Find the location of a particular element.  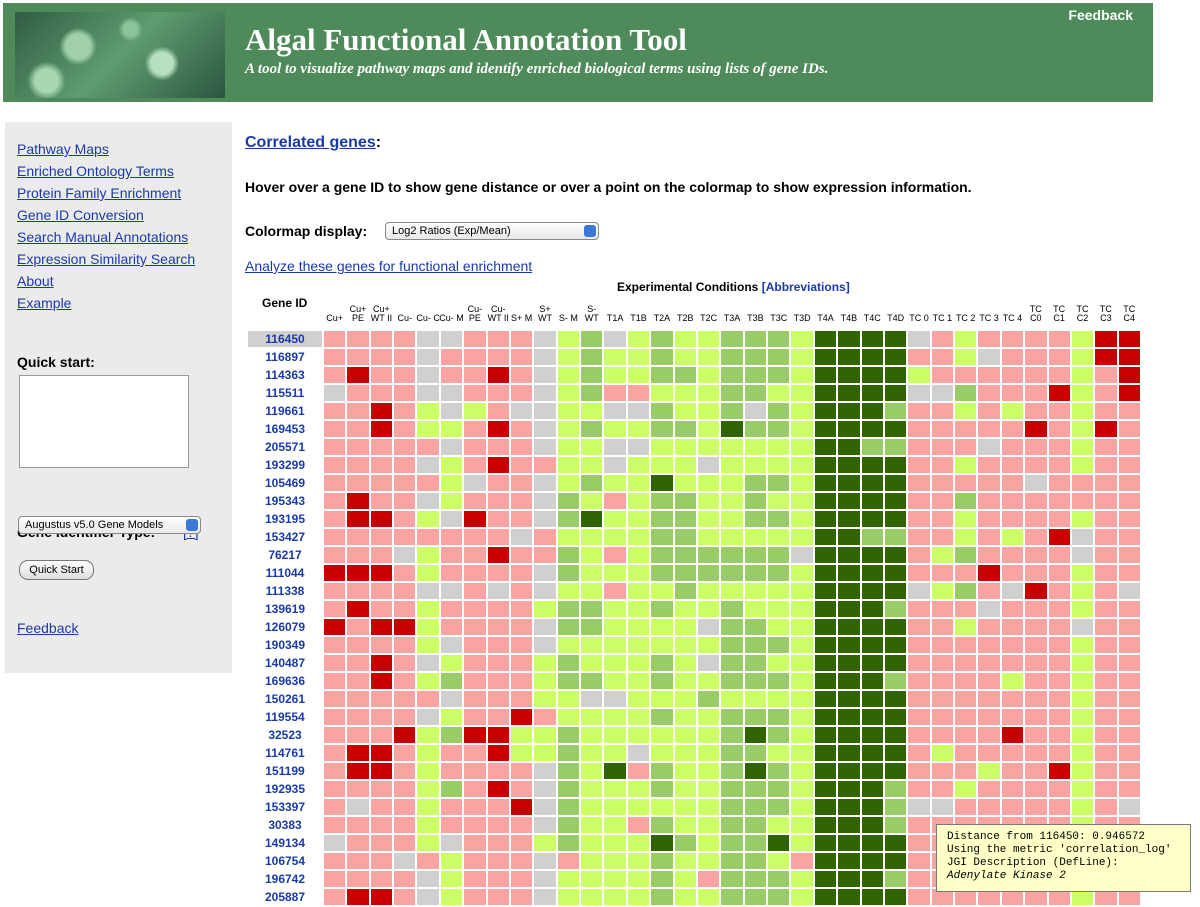

sidebar-link: About is located at coordinates (35, 281).